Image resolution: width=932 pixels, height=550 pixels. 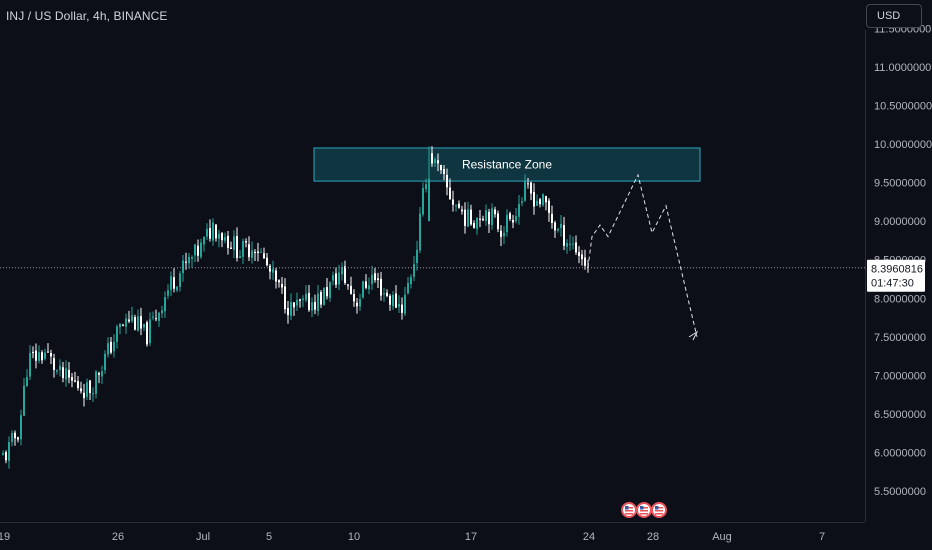 What do you see at coordinates (203, 537) in the screenshot?
I see `x-tick-label: Jul` at bounding box center [203, 537].